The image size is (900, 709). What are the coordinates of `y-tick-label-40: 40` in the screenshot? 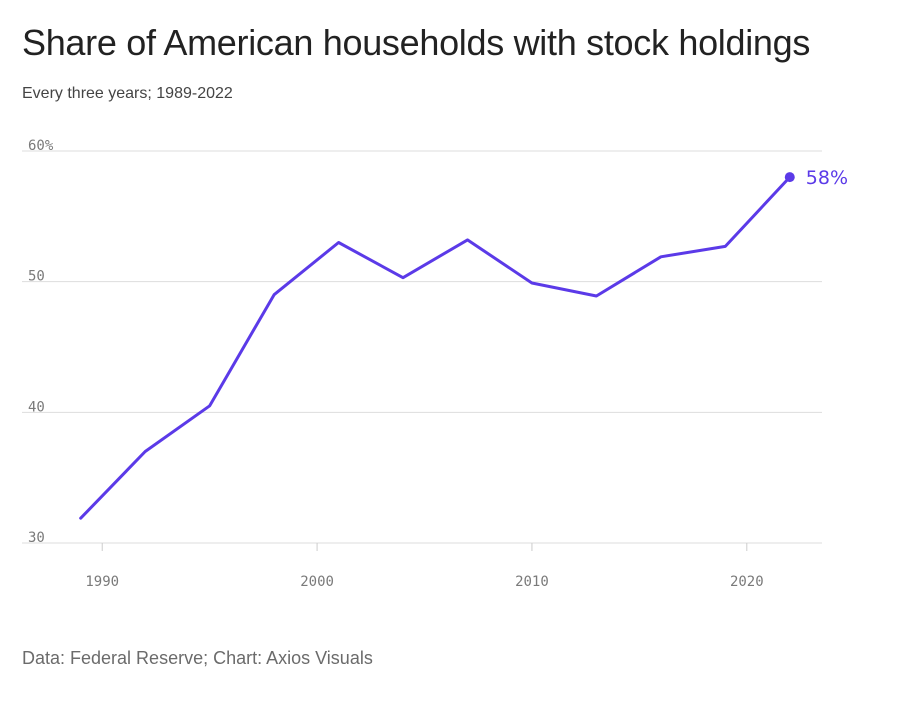 It's located at (36, 407).